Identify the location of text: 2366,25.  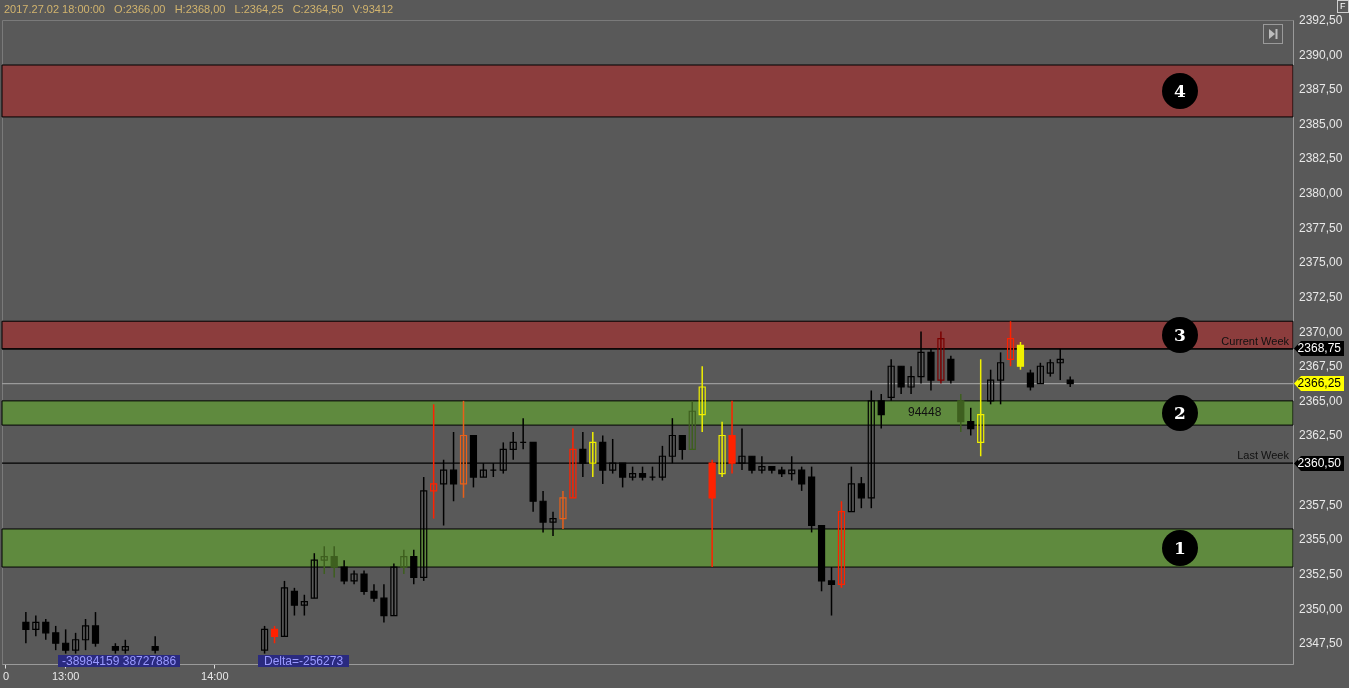
(1319, 383).